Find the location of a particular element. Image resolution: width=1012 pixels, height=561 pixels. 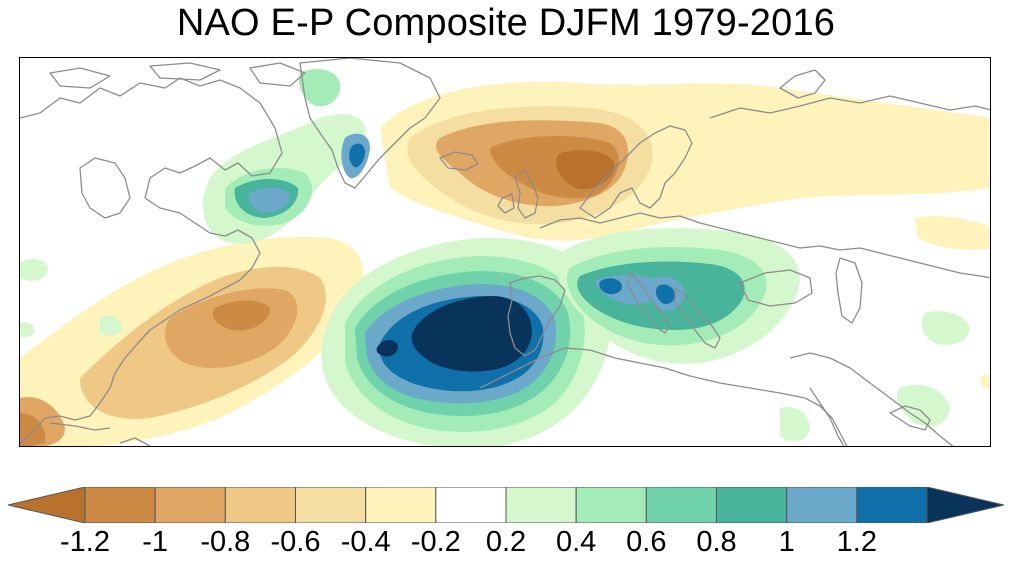

colorbar-tick-label: -0.4 is located at coordinates (365, 542).